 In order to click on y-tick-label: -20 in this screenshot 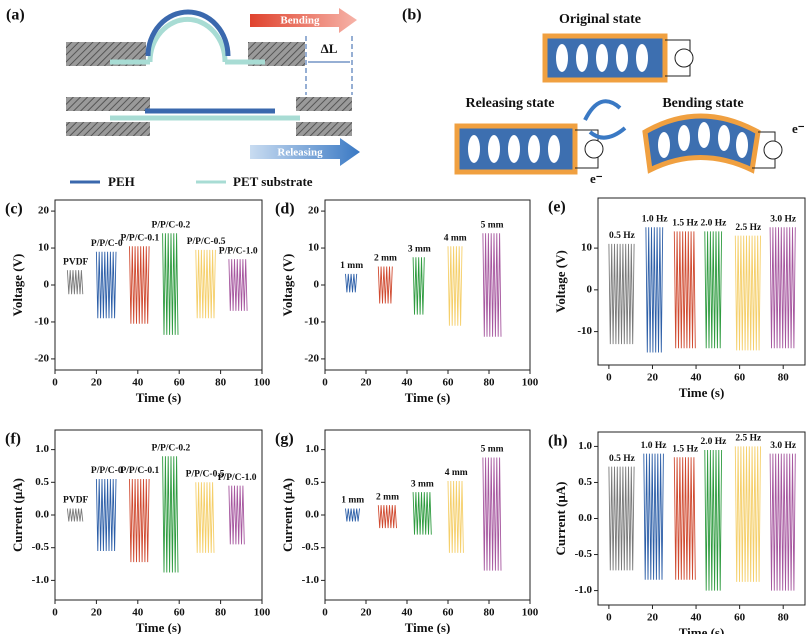, I will do `click(311, 358)`.